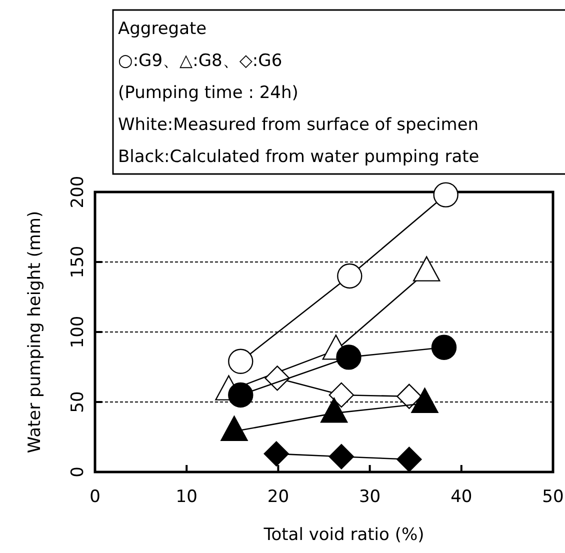 This screenshot has width=565, height=553. I want to click on y-tick-label: 100, so click(78, 332).